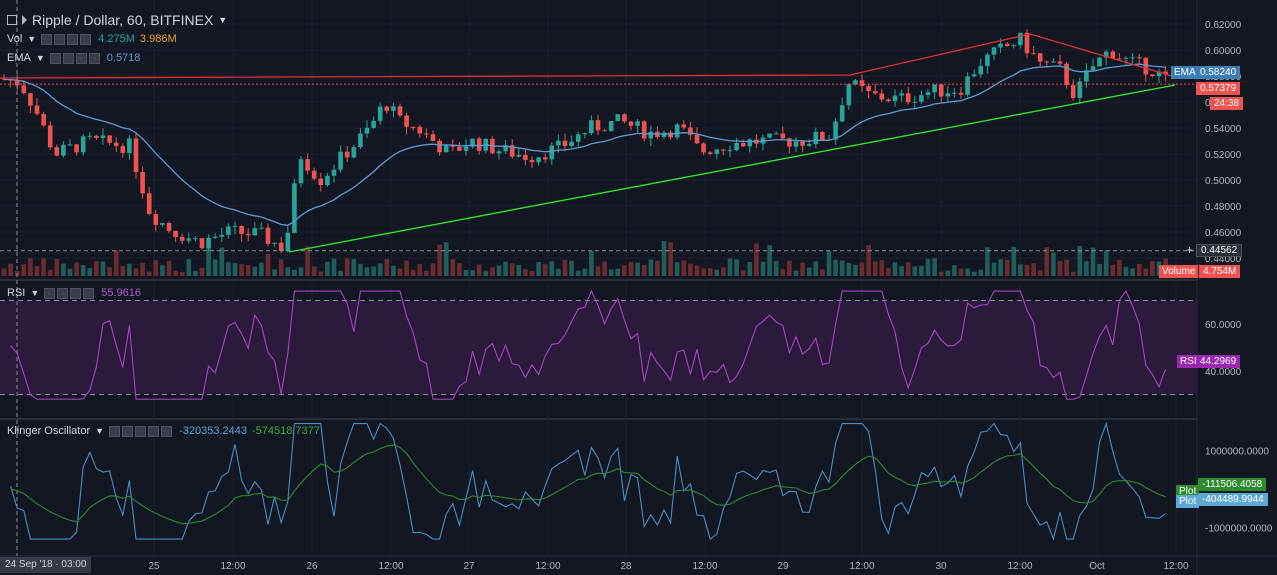 This screenshot has width=1277, height=575. I want to click on vol-legend: Vol ▼ 4.275M 3.986M, so click(92, 39).